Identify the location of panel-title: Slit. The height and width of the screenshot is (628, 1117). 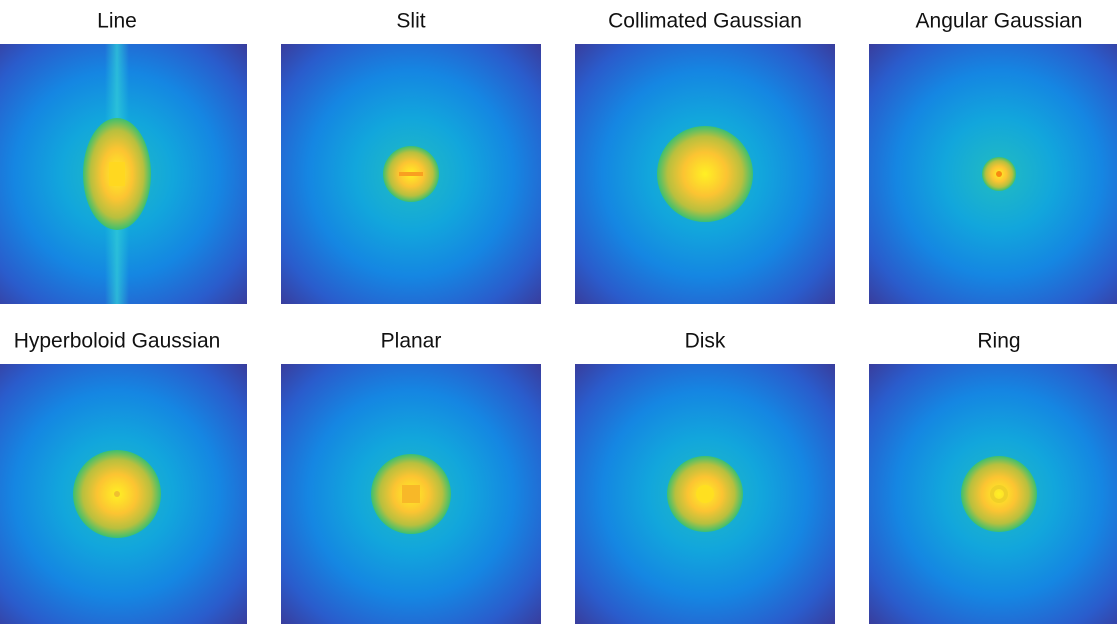
(410, 21).